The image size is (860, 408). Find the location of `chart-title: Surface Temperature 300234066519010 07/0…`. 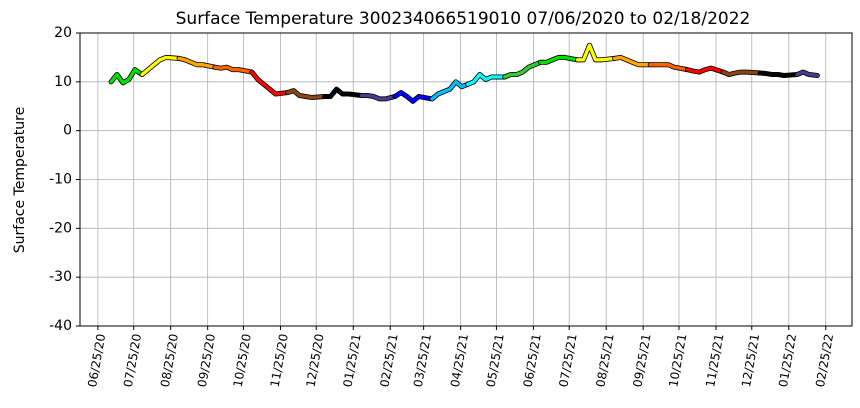

chart-title: Surface Temperature 300234066519010 07/0… is located at coordinates (463, 19).